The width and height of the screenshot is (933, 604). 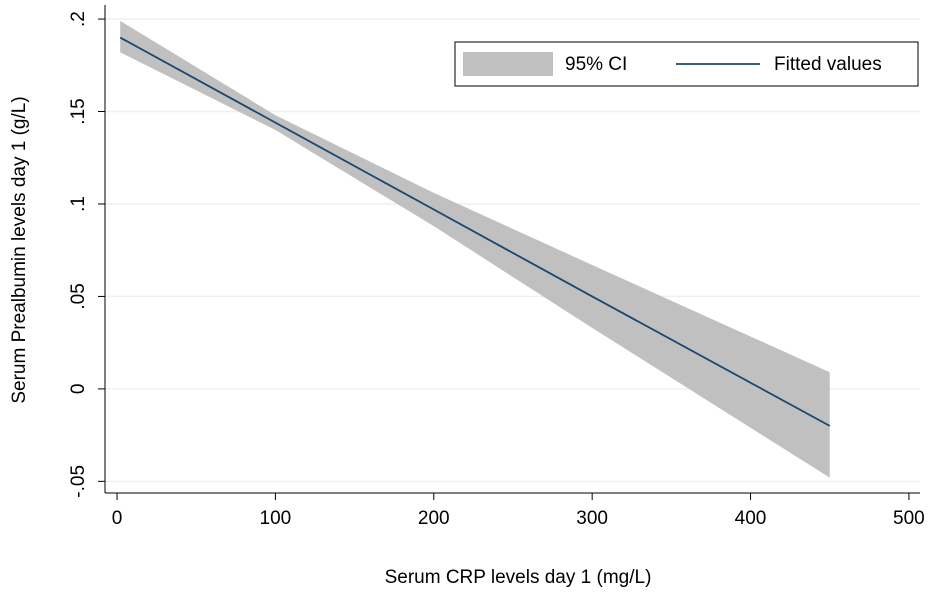 What do you see at coordinates (78, 296) in the screenshot?
I see `y-tick-label: .05` at bounding box center [78, 296].